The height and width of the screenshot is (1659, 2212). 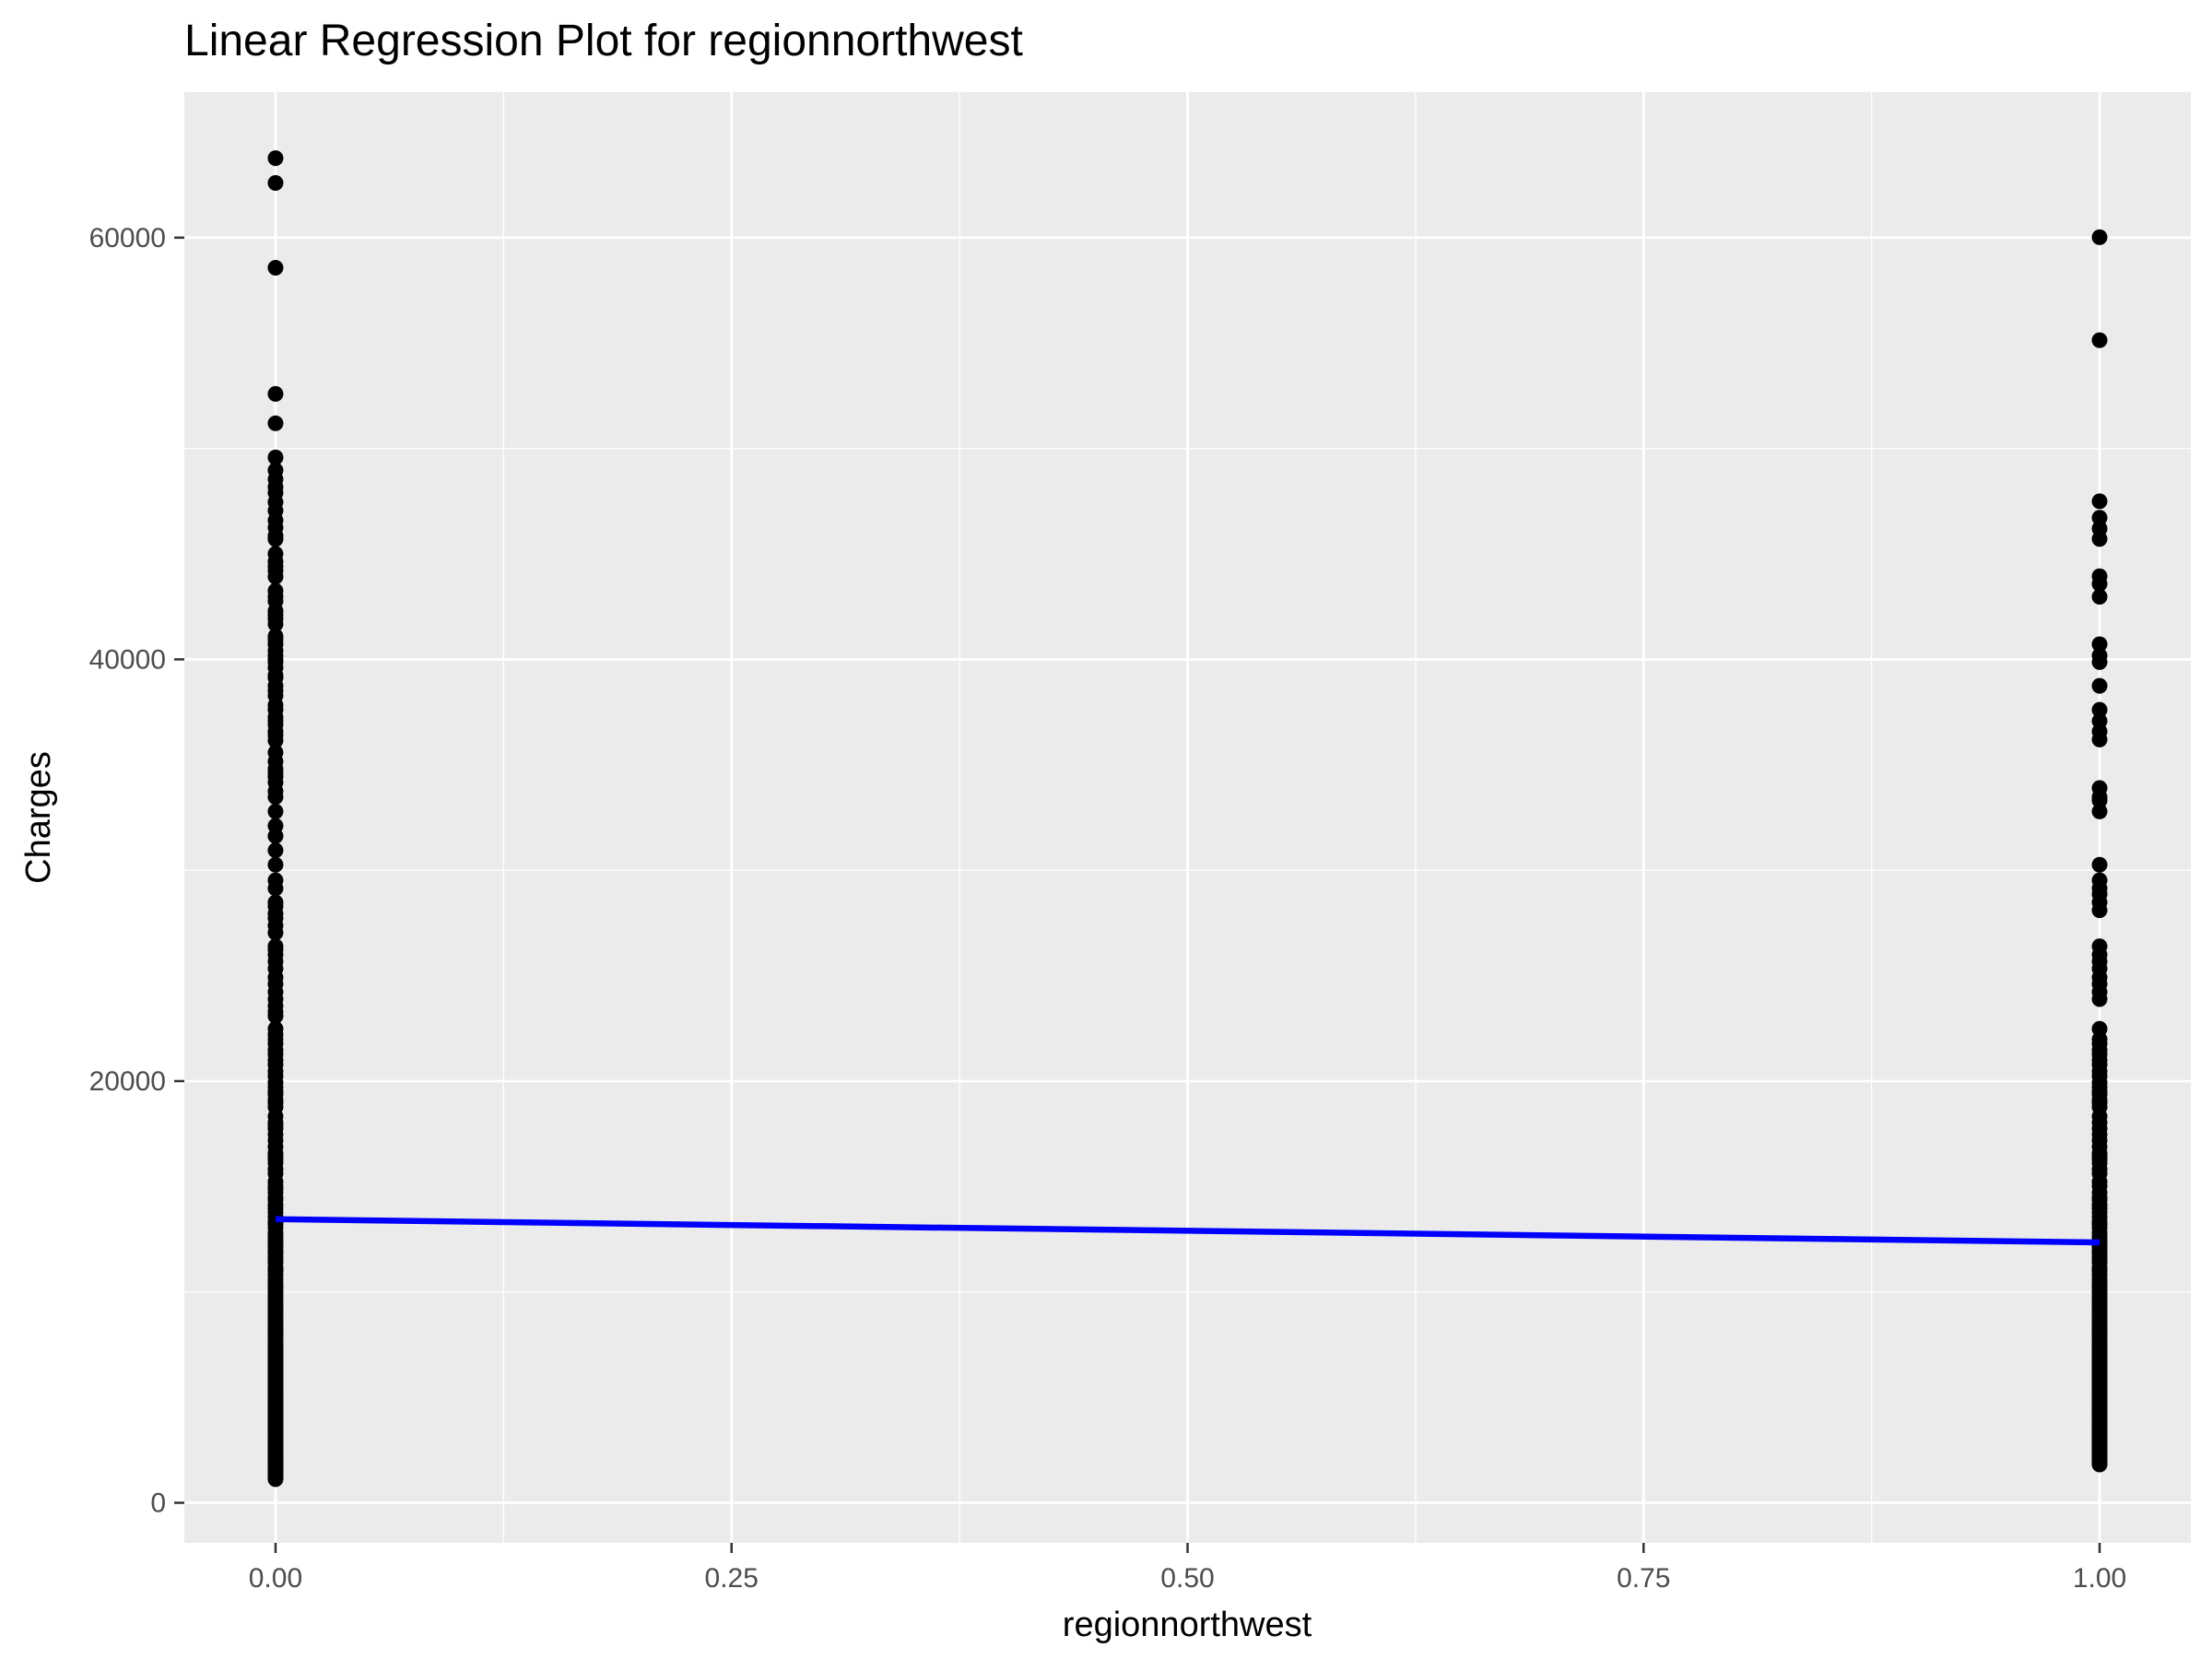 I want to click on x-tick-label: 0.00, so click(x=275, y=1578).